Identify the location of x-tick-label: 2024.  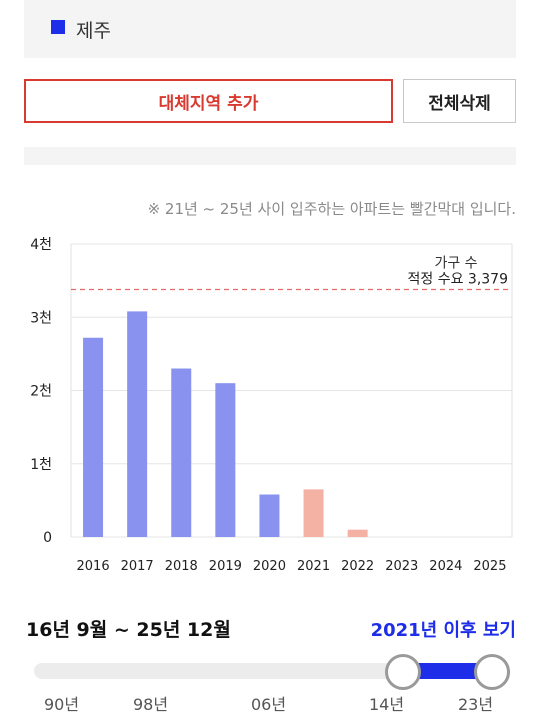
(445, 566).